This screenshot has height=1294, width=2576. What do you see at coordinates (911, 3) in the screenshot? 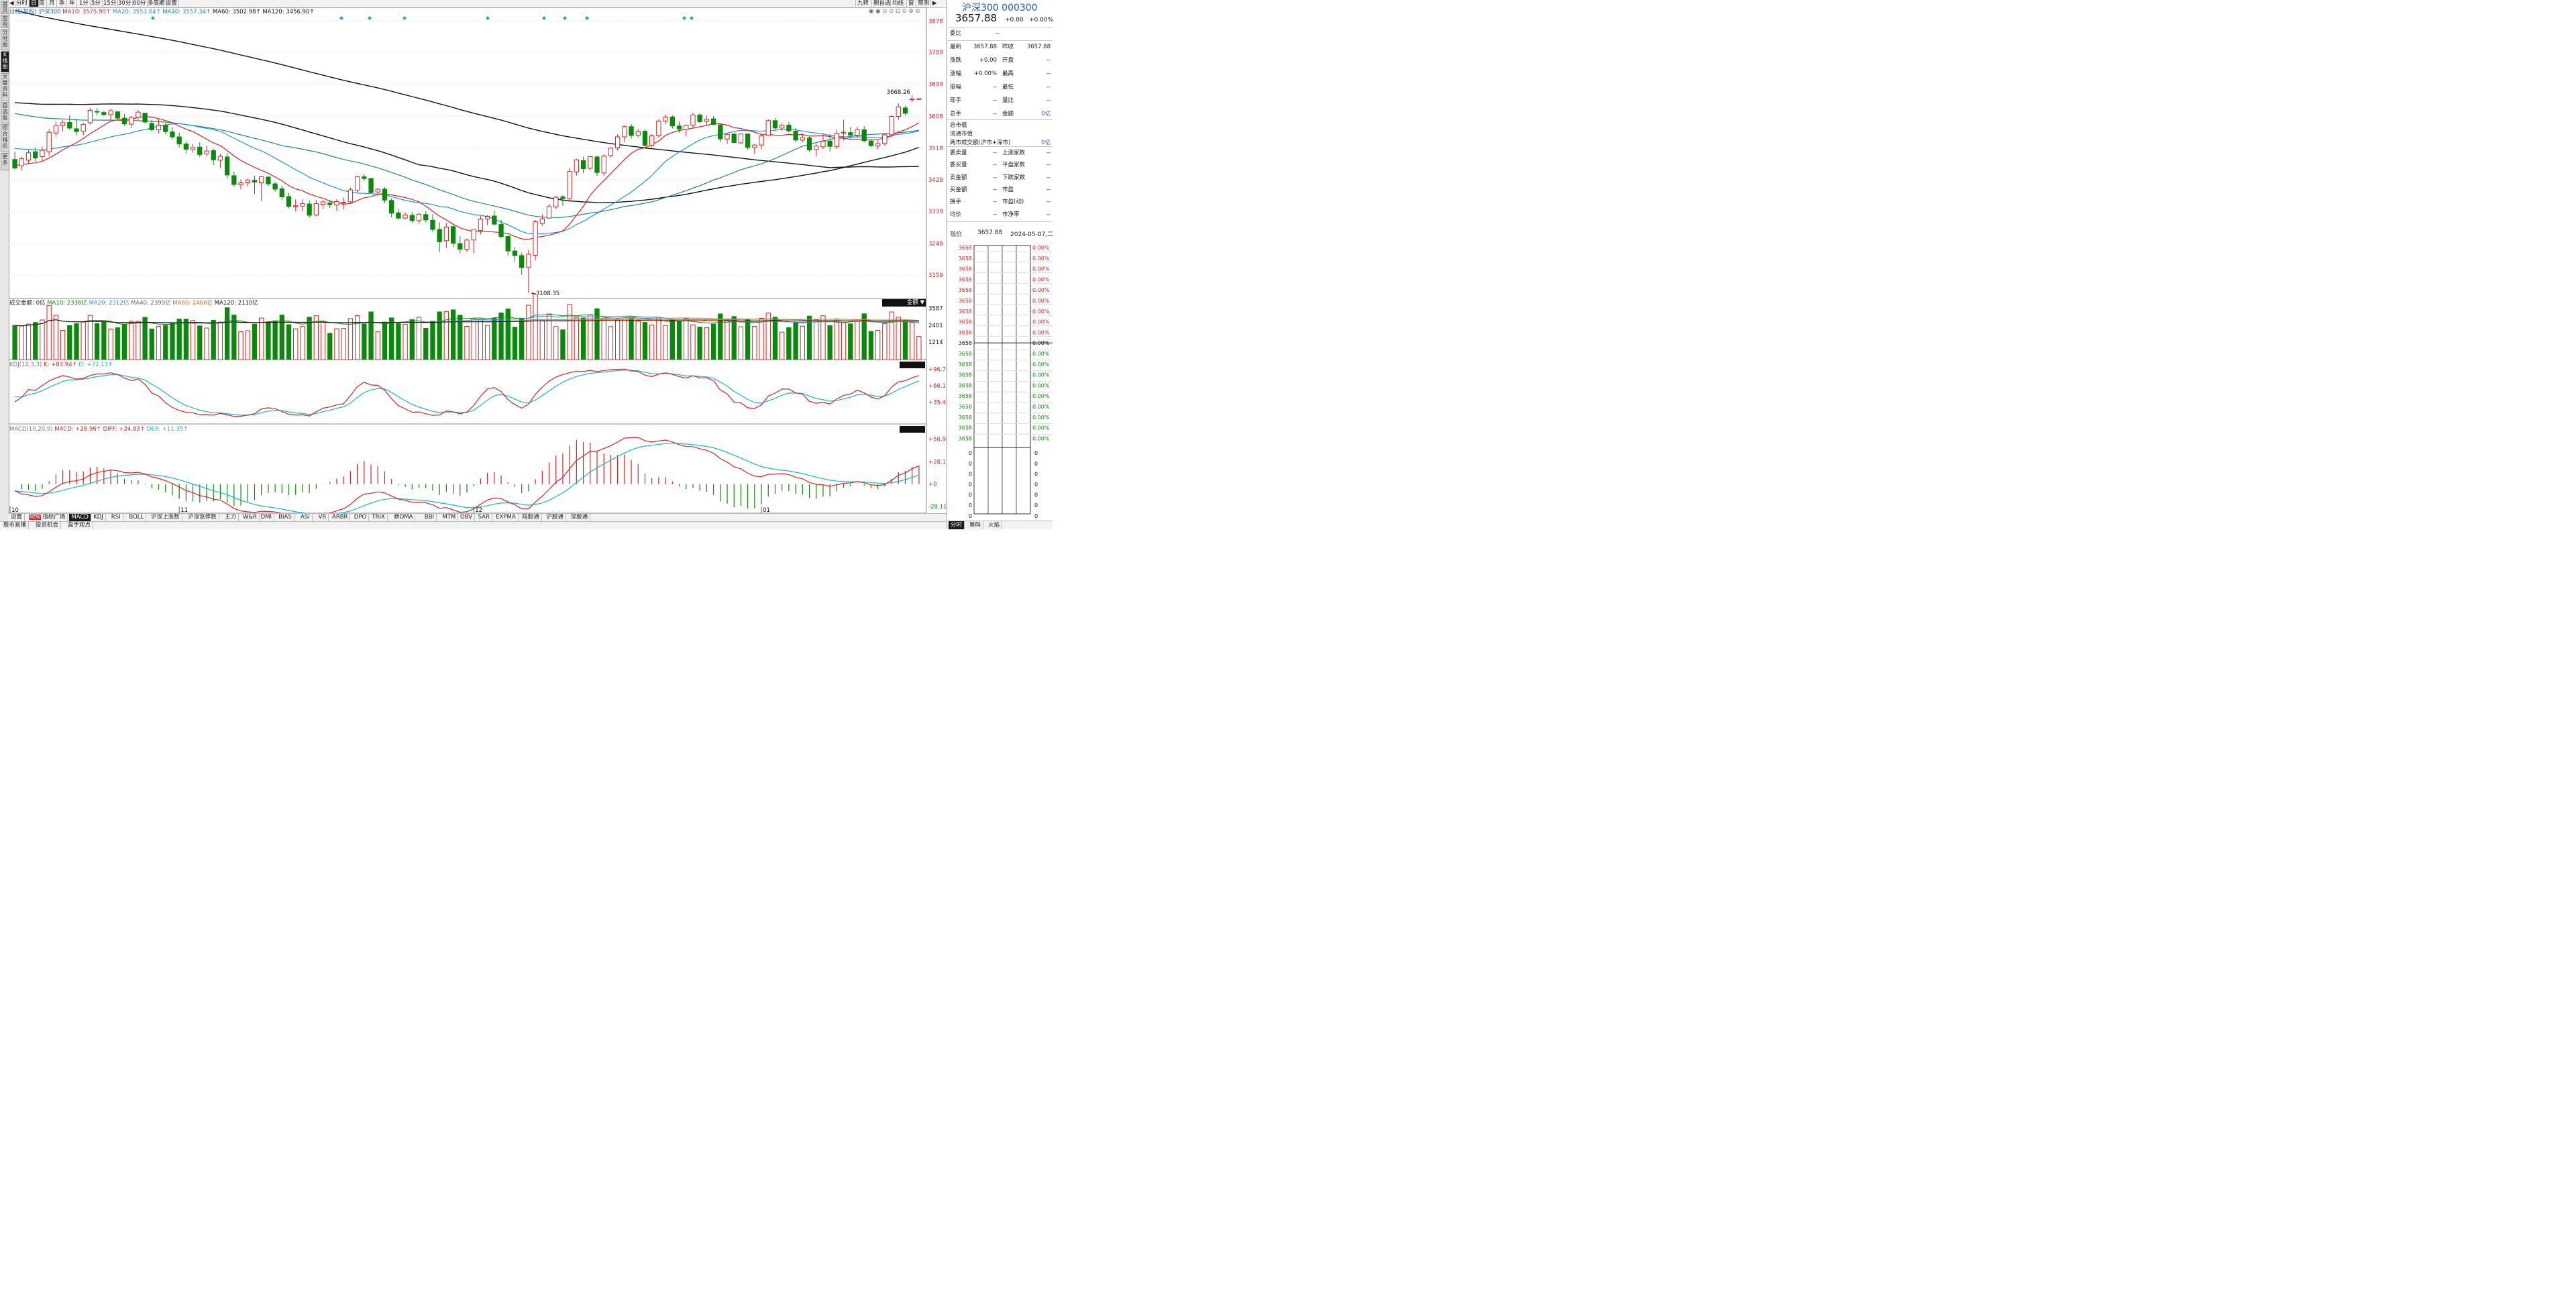
I see `toolbar-btn-3: 窗` at bounding box center [911, 3].